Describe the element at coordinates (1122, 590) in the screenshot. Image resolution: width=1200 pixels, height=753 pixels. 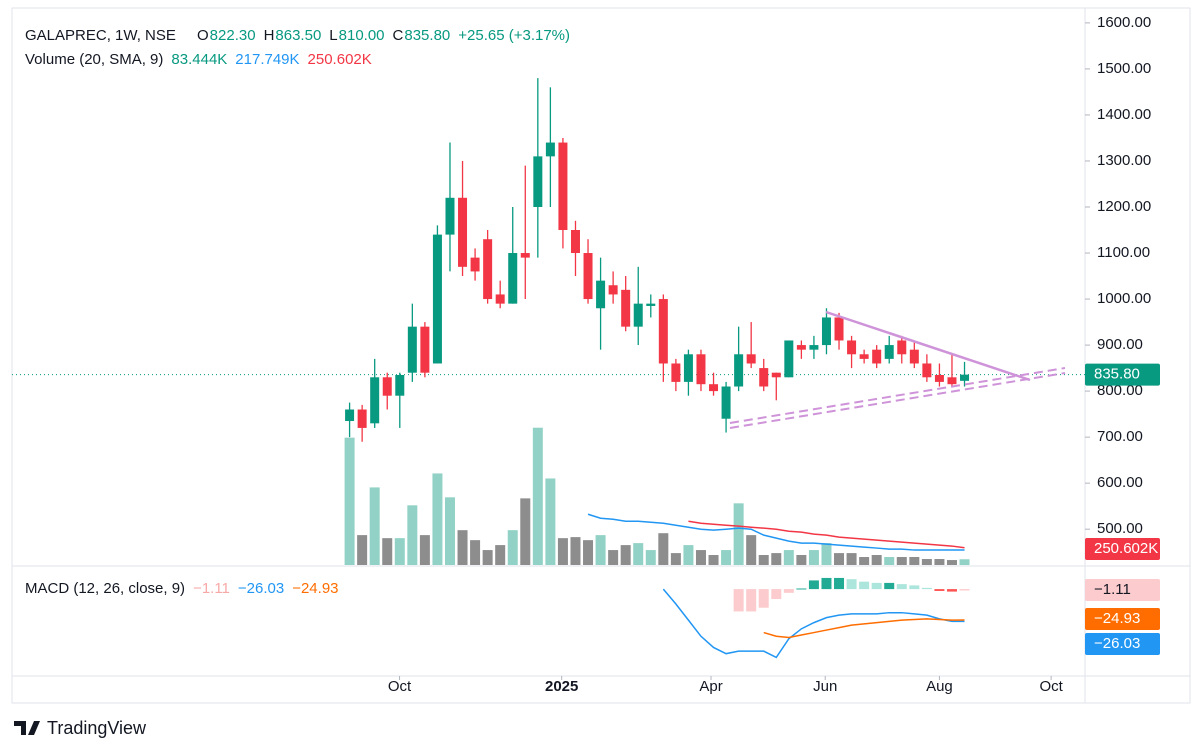
I see `histogram-tag-box` at that location.